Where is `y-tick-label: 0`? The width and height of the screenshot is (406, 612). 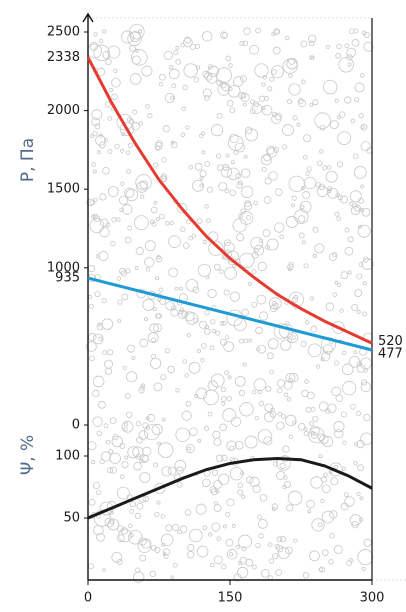
y-tick-label: 0 is located at coordinates (76, 425).